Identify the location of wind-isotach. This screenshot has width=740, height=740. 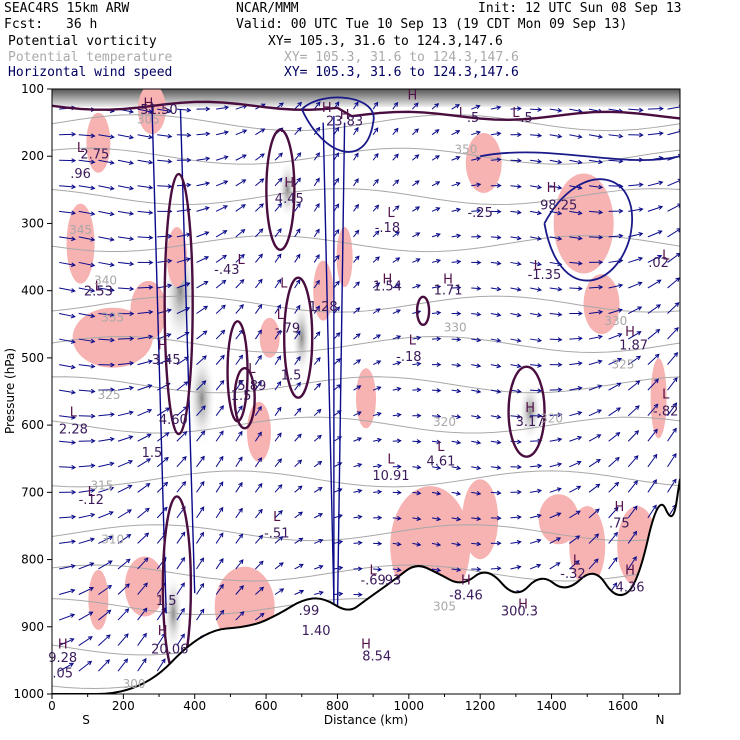
(588, 230).